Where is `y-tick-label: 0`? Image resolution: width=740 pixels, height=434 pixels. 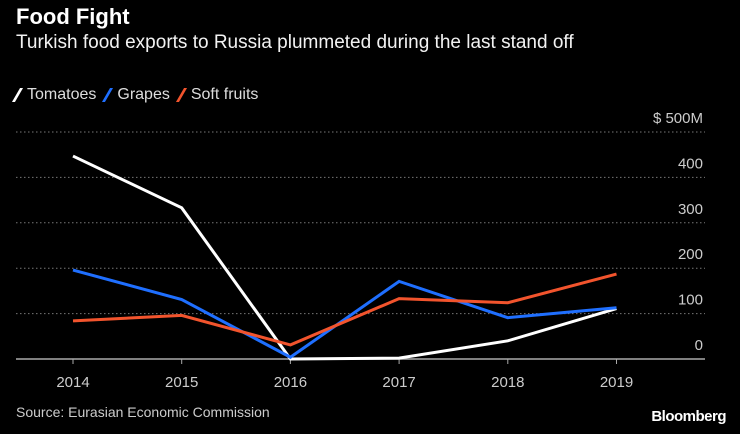 y-tick-label: 0 is located at coordinates (699, 345).